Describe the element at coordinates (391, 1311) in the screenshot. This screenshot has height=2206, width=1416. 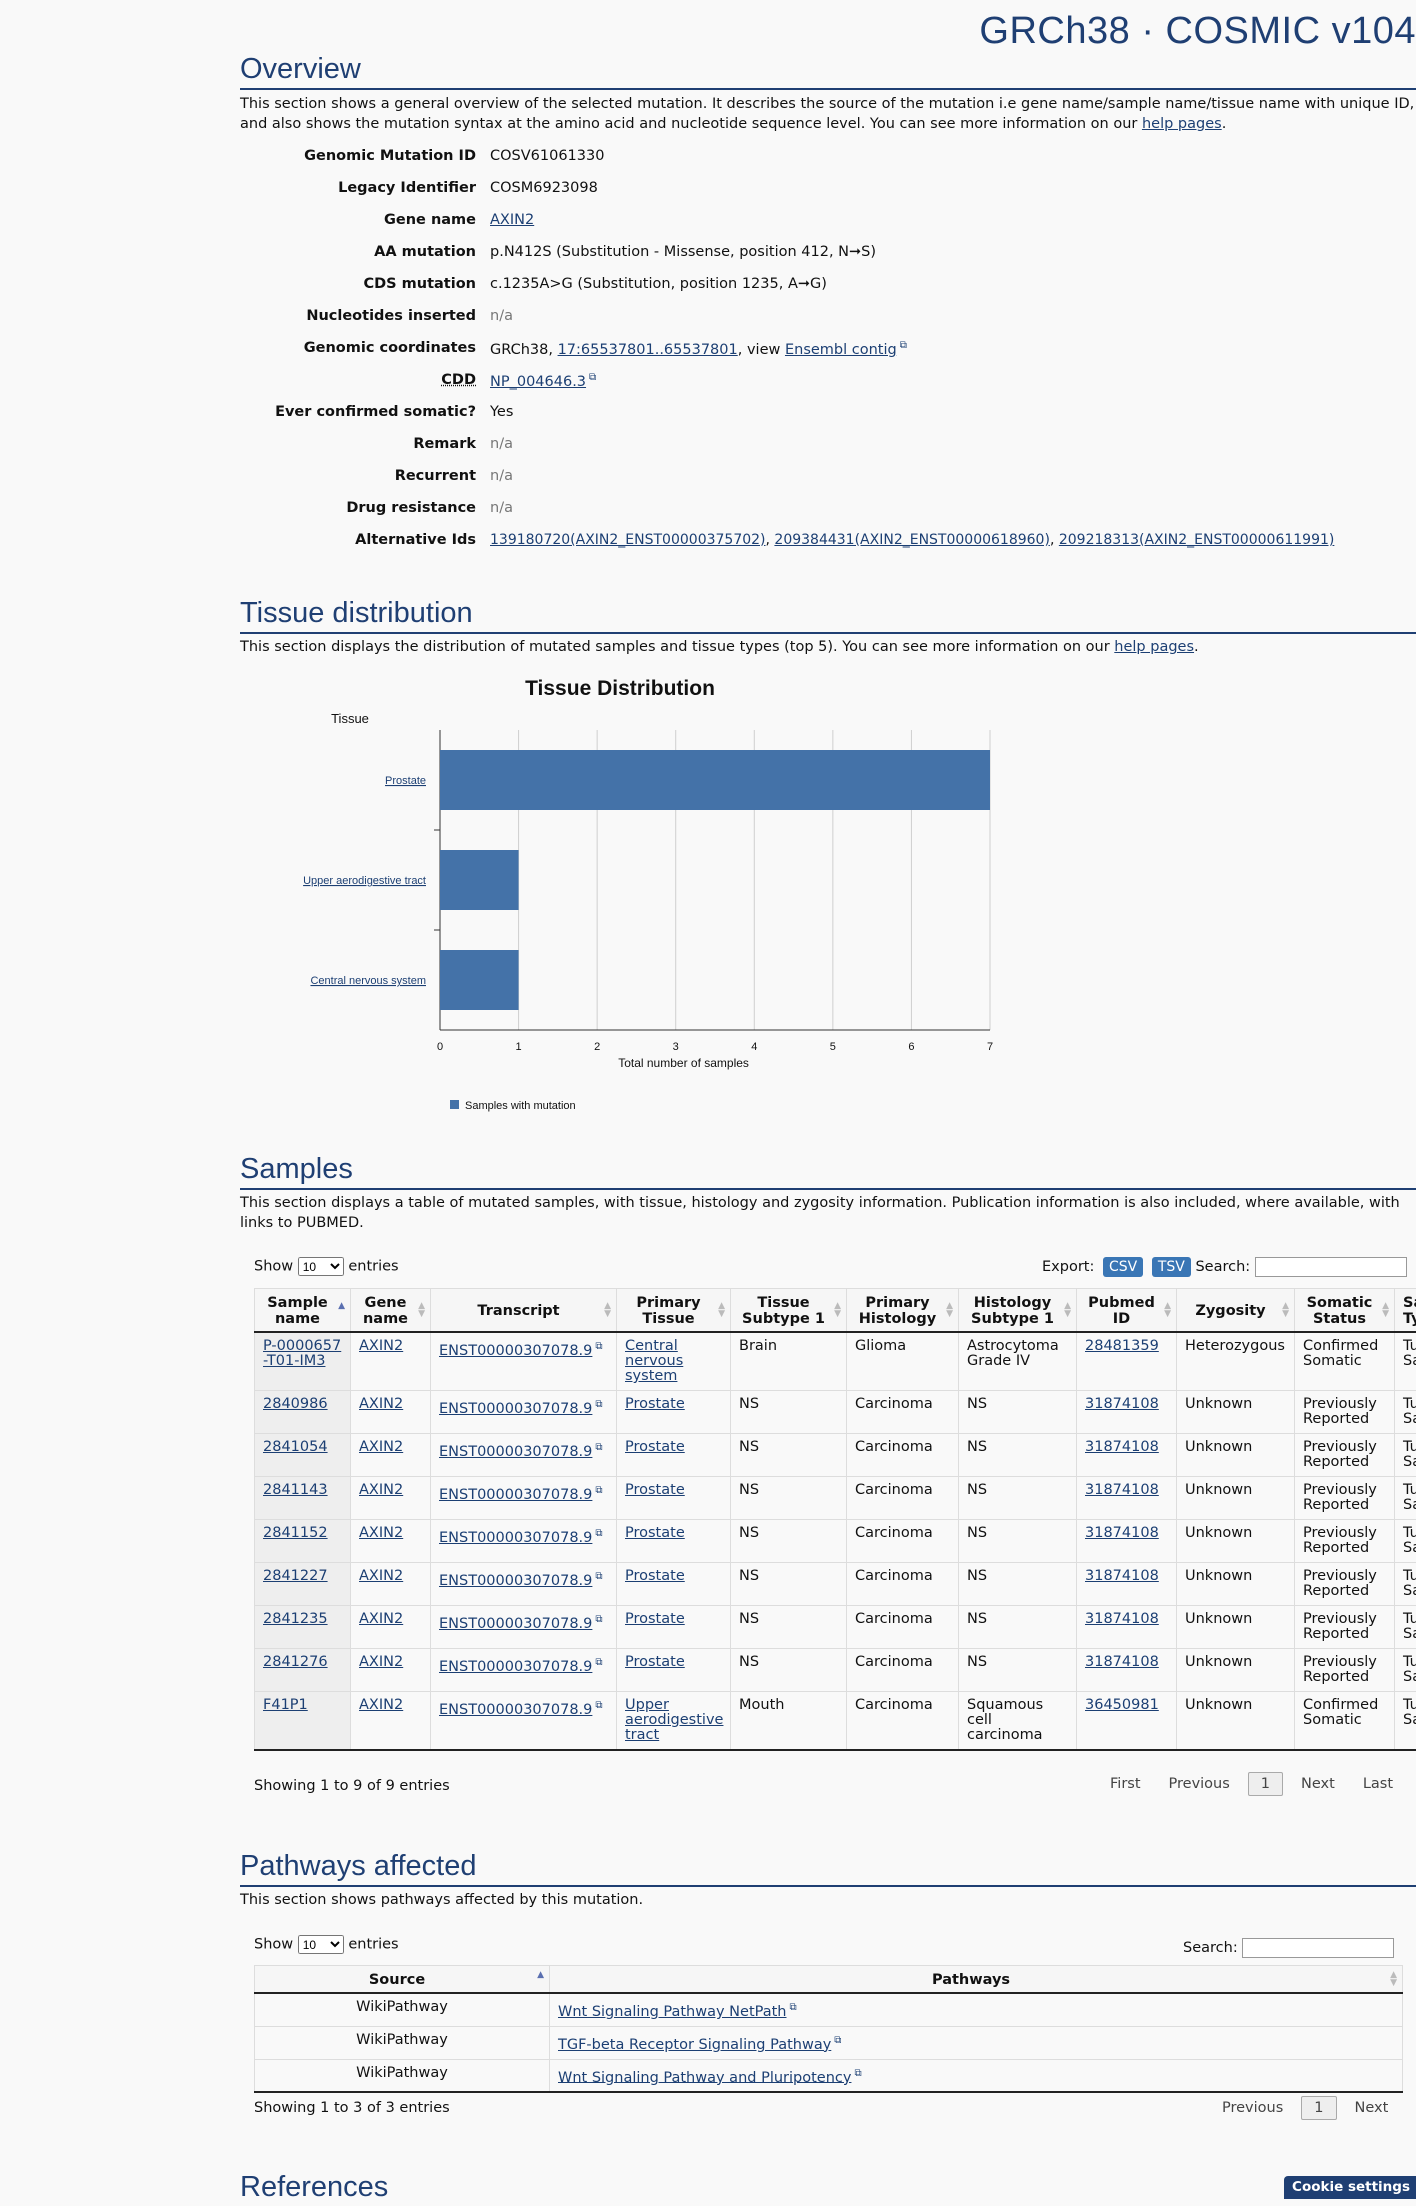
I see `col-gene-name: Gene name▲▼` at that location.